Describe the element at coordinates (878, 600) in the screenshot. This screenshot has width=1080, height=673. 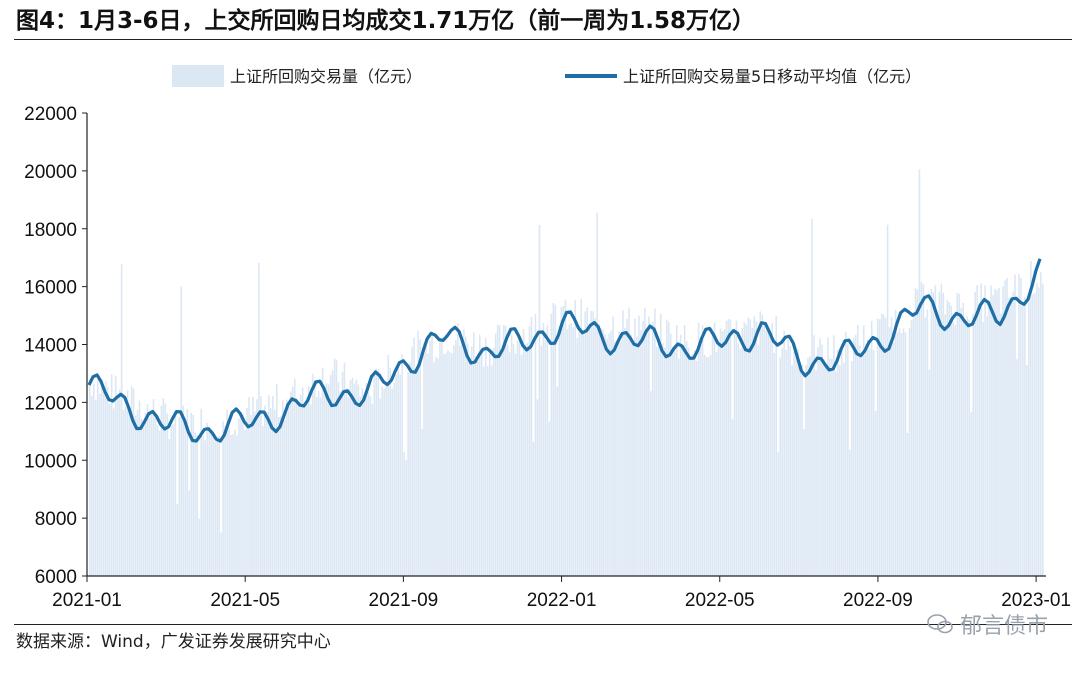
I see `x-tick-label: 2022-09` at that location.